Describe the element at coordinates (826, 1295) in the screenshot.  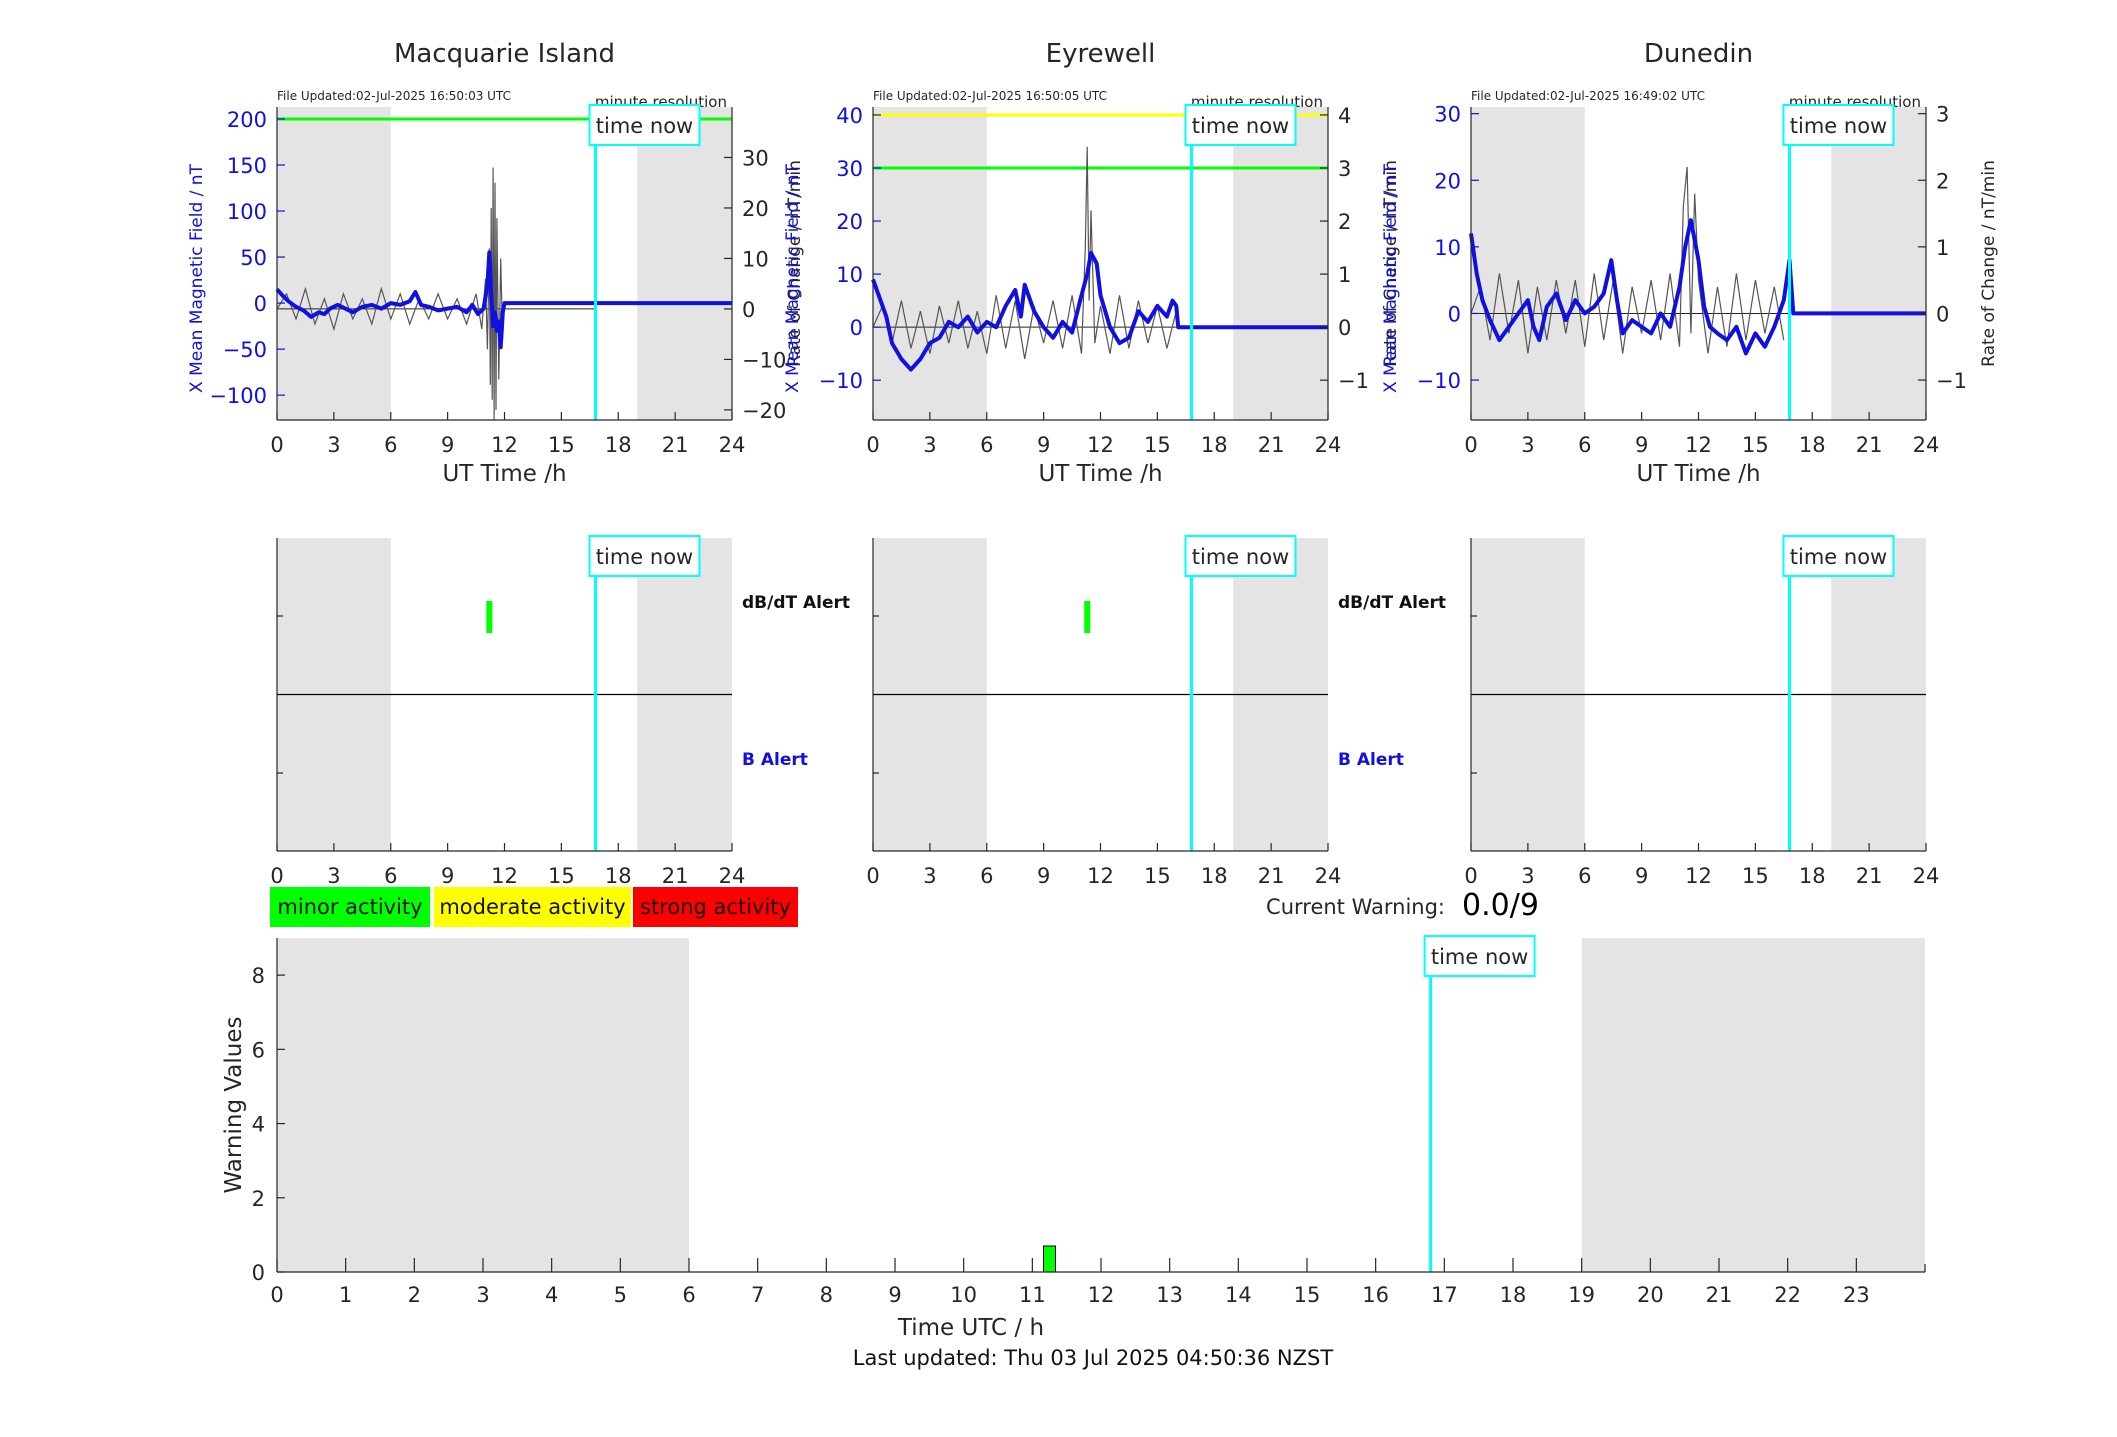
I see `x-tick-label: 8` at that location.